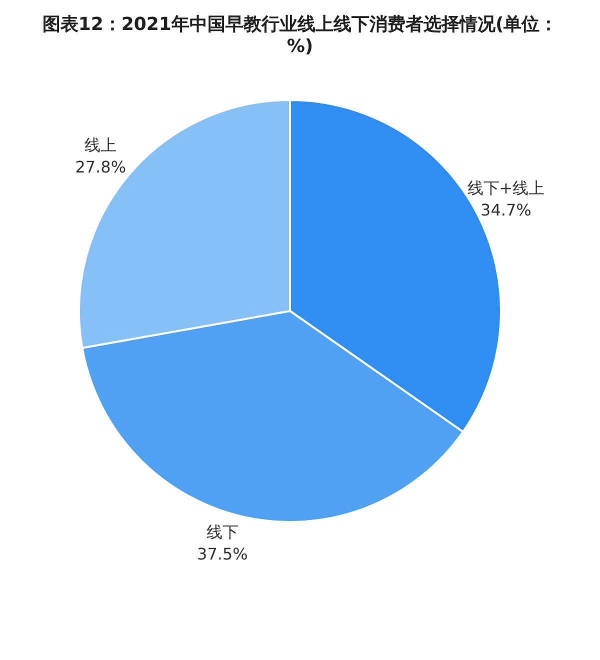  What do you see at coordinates (100, 167) in the screenshot?
I see `data-label: 27.8%` at bounding box center [100, 167].